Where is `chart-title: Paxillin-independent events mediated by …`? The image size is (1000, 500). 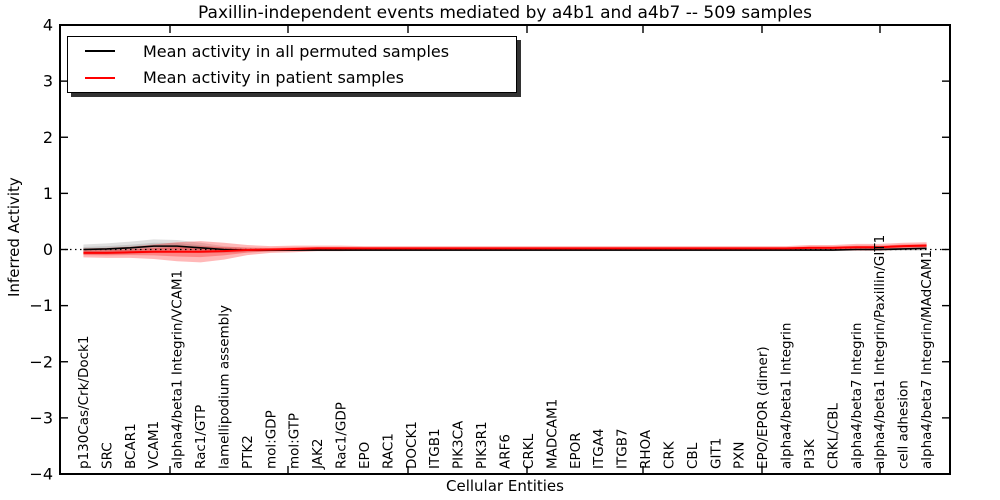 chart-title: Paxillin-independent events mediated by … is located at coordinates (505, 13).